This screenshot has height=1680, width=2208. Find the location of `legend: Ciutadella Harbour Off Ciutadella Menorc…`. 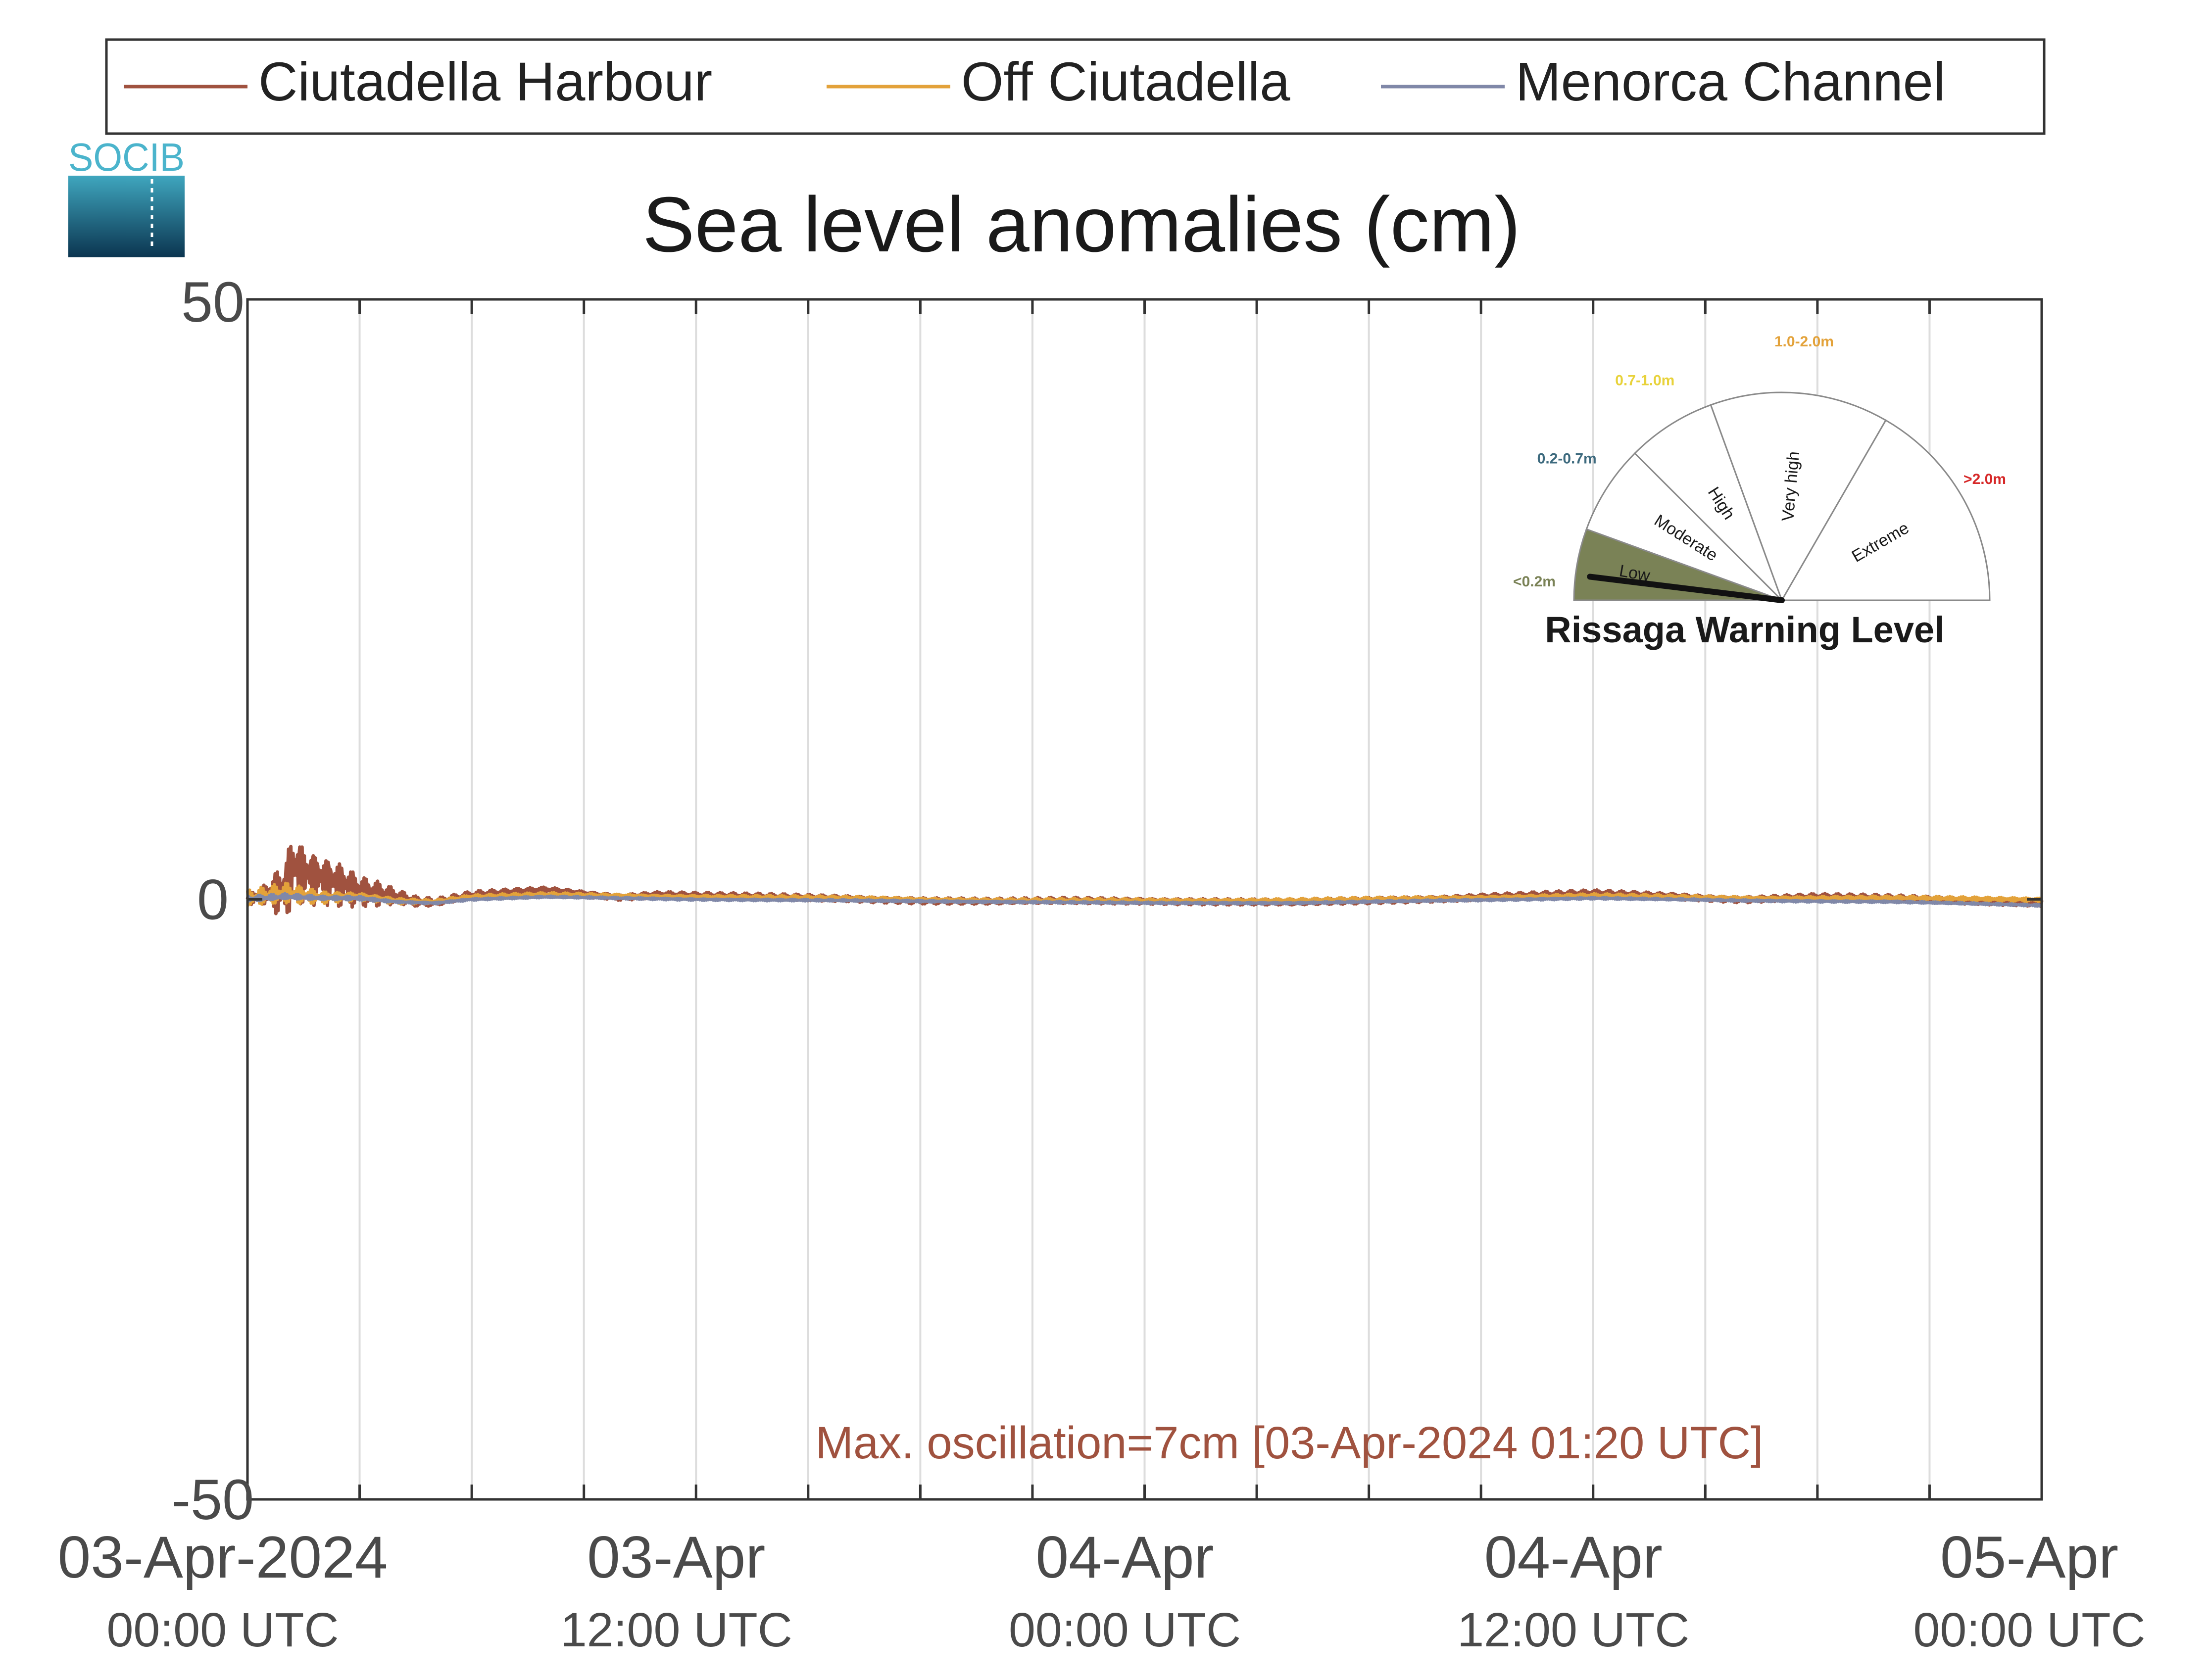

legend: Ciutadella Harbour Off Ciutadella Menorc… is located at coordinates (1076, 87).